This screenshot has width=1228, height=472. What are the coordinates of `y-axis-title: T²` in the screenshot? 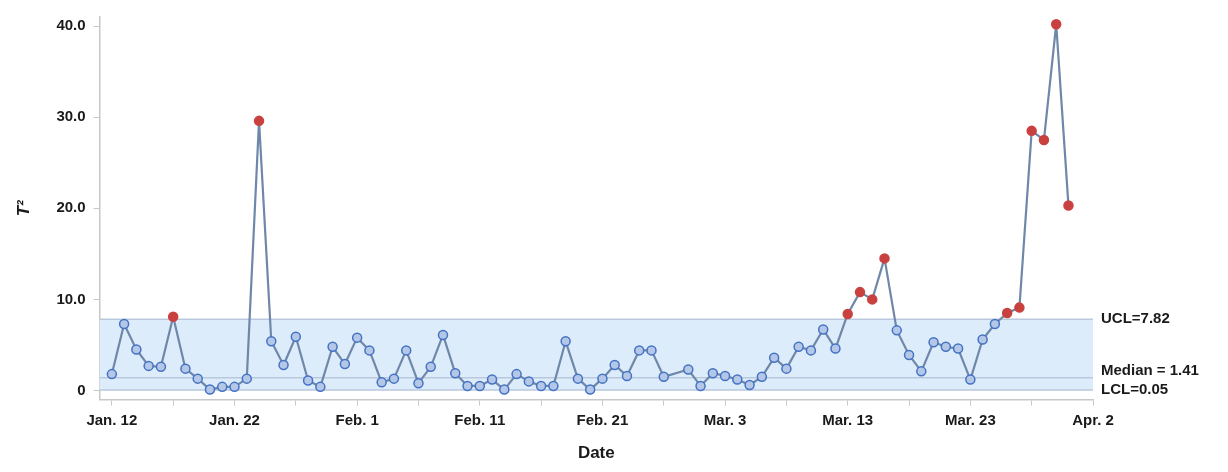 It's located at (23, 207).